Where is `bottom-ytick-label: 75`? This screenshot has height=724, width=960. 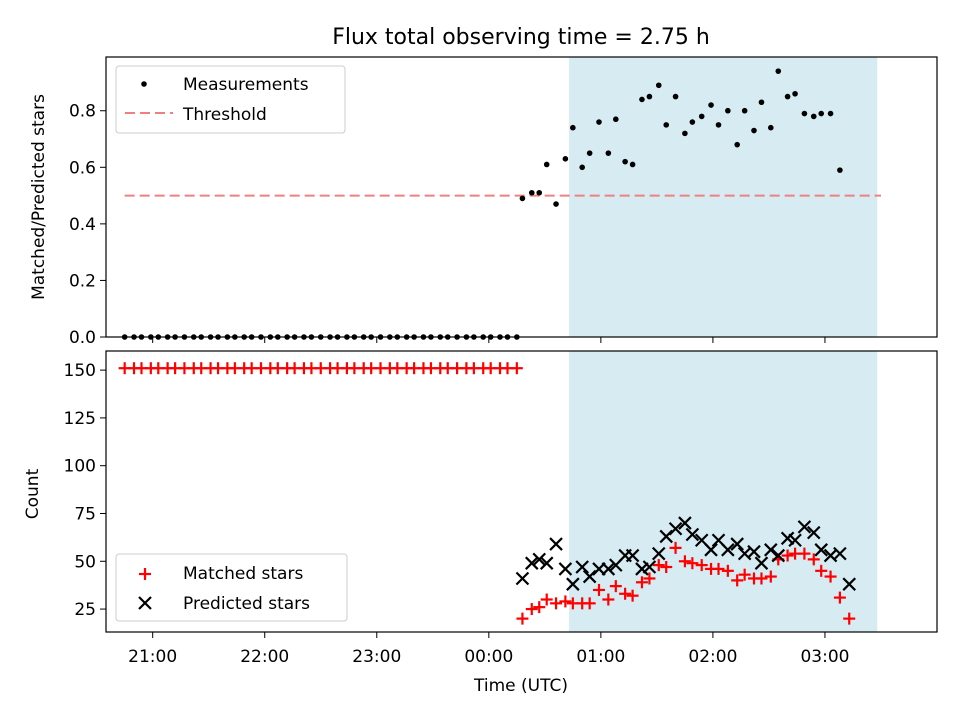
bottom-ytick-label: 75 is located at coordinates (85, 514).